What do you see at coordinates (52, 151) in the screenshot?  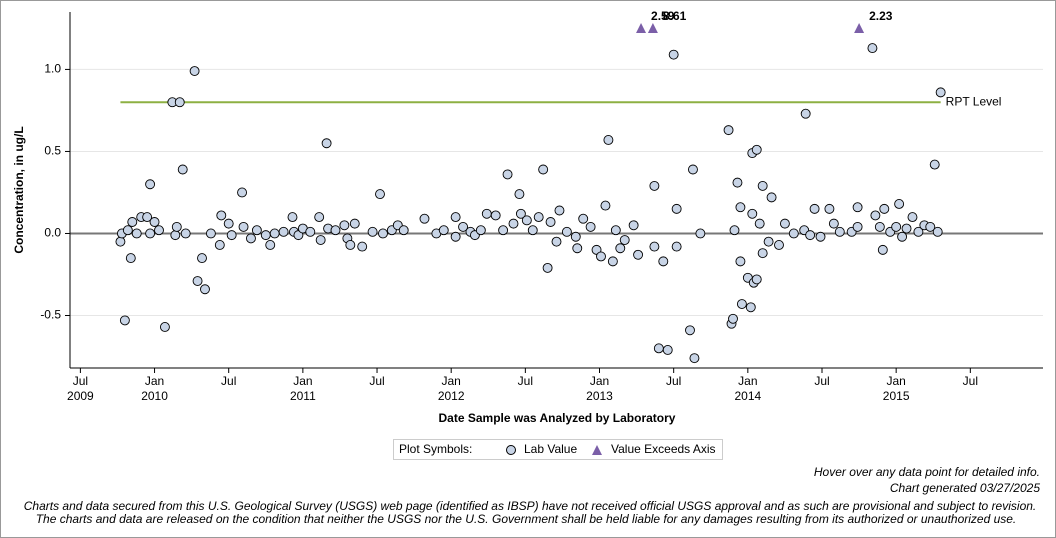 I see `y-tick-label: 0.5` at bounding box center [52, 151].